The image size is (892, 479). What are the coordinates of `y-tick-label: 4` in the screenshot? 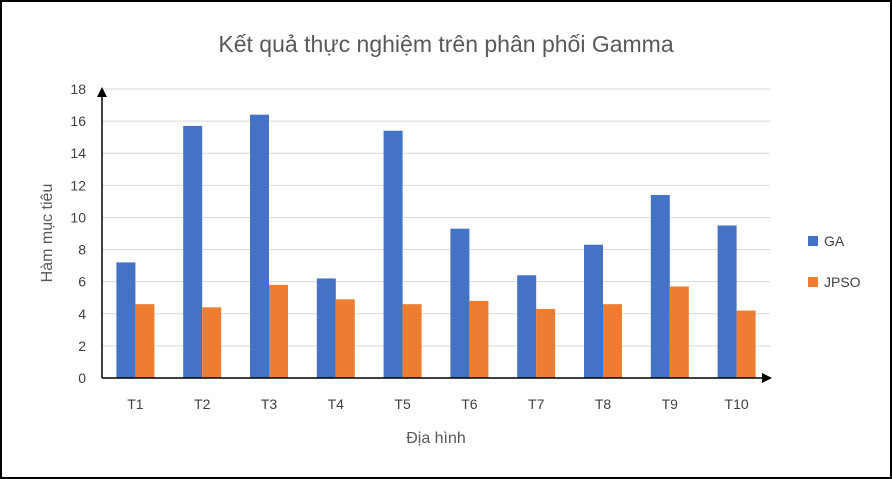 It's located at (82, 314).